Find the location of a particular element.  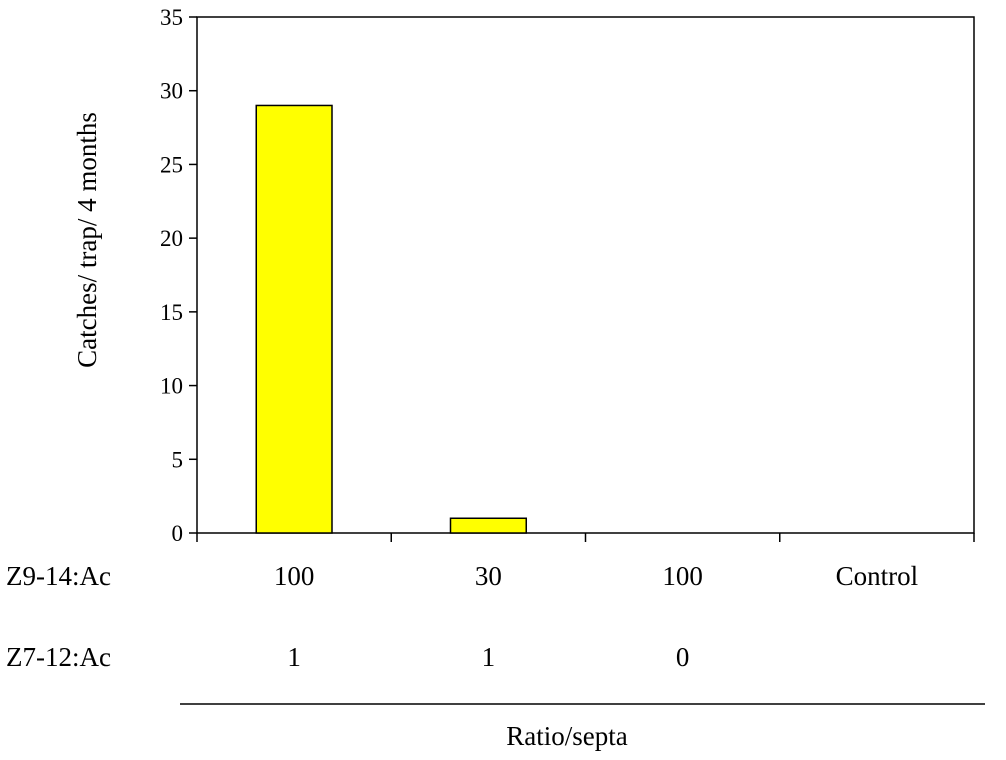

x-axis-label: Ratio/septa is located at coordinates (566, 736).